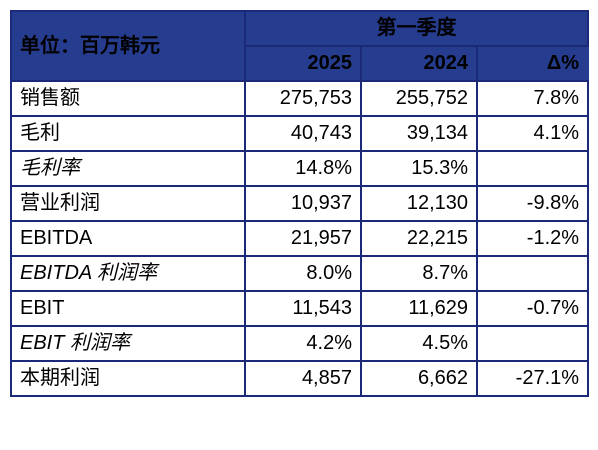 The height and width of the screenshot is (450, 598). What do you see at coordinates (532, 238) in the screenshot?
I see `value-delta: -1.2%` at bounding box center [532, 238].